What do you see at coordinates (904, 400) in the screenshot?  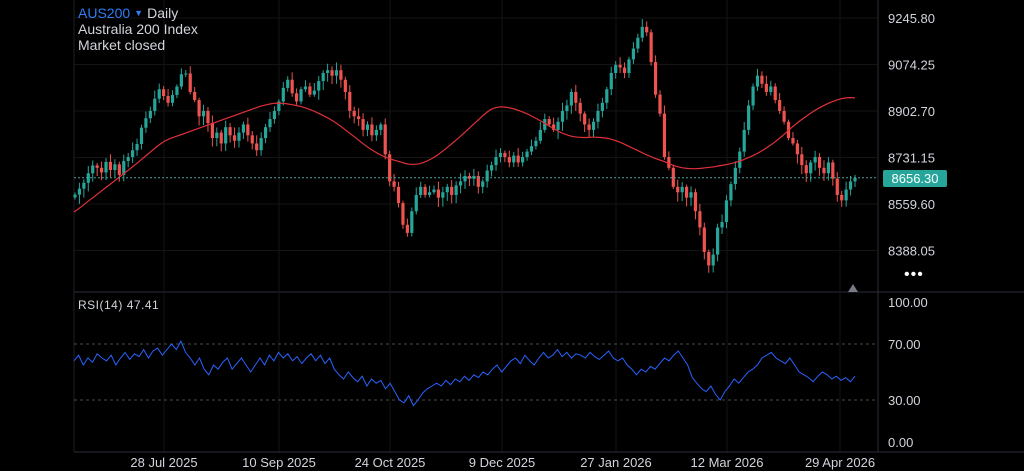 I see `rsi-y-tick-label: 30.00` at bounding box center [904, 400].